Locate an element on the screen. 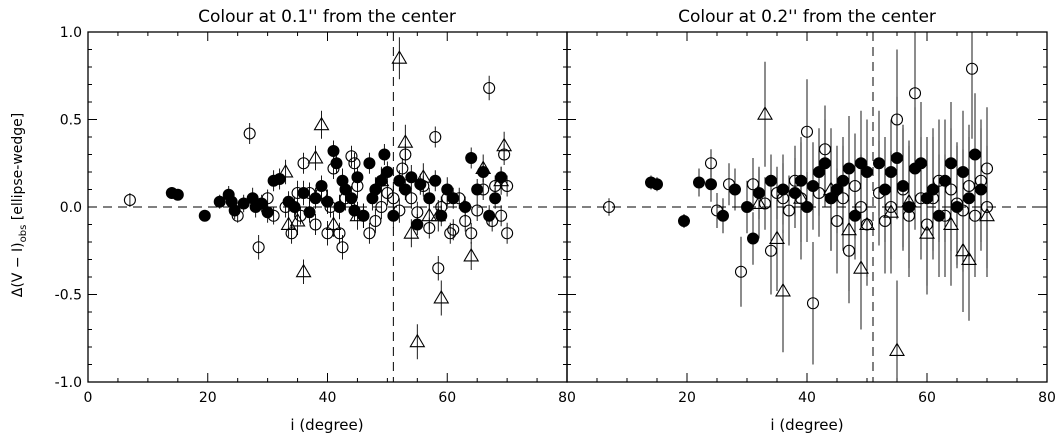 Image resolution: width=1063 pixels, height=439 pixels. svg-text: Δ(V − I)obs [ellipse-wedge] is located at coordinates (19, 205).